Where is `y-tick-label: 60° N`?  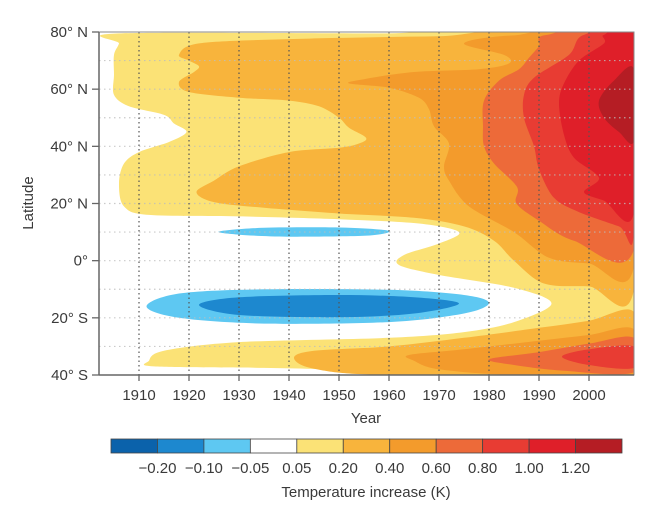
y-tick-label: 60° N is located at coordinates (69, 89).